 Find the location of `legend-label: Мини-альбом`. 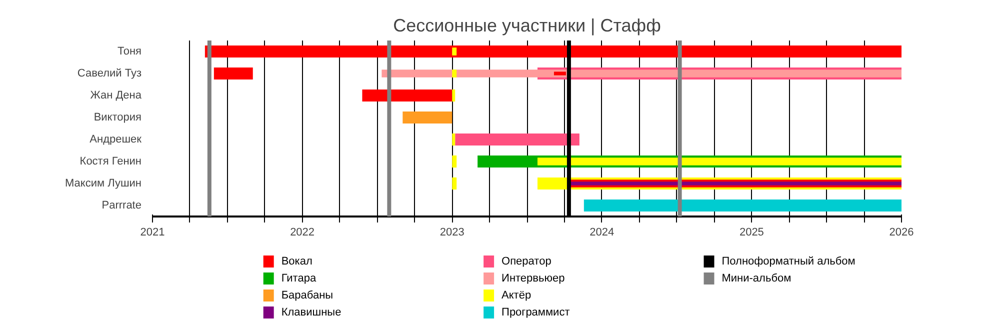

legend-label: Мини-альбом is located at coordinates (757, 278).